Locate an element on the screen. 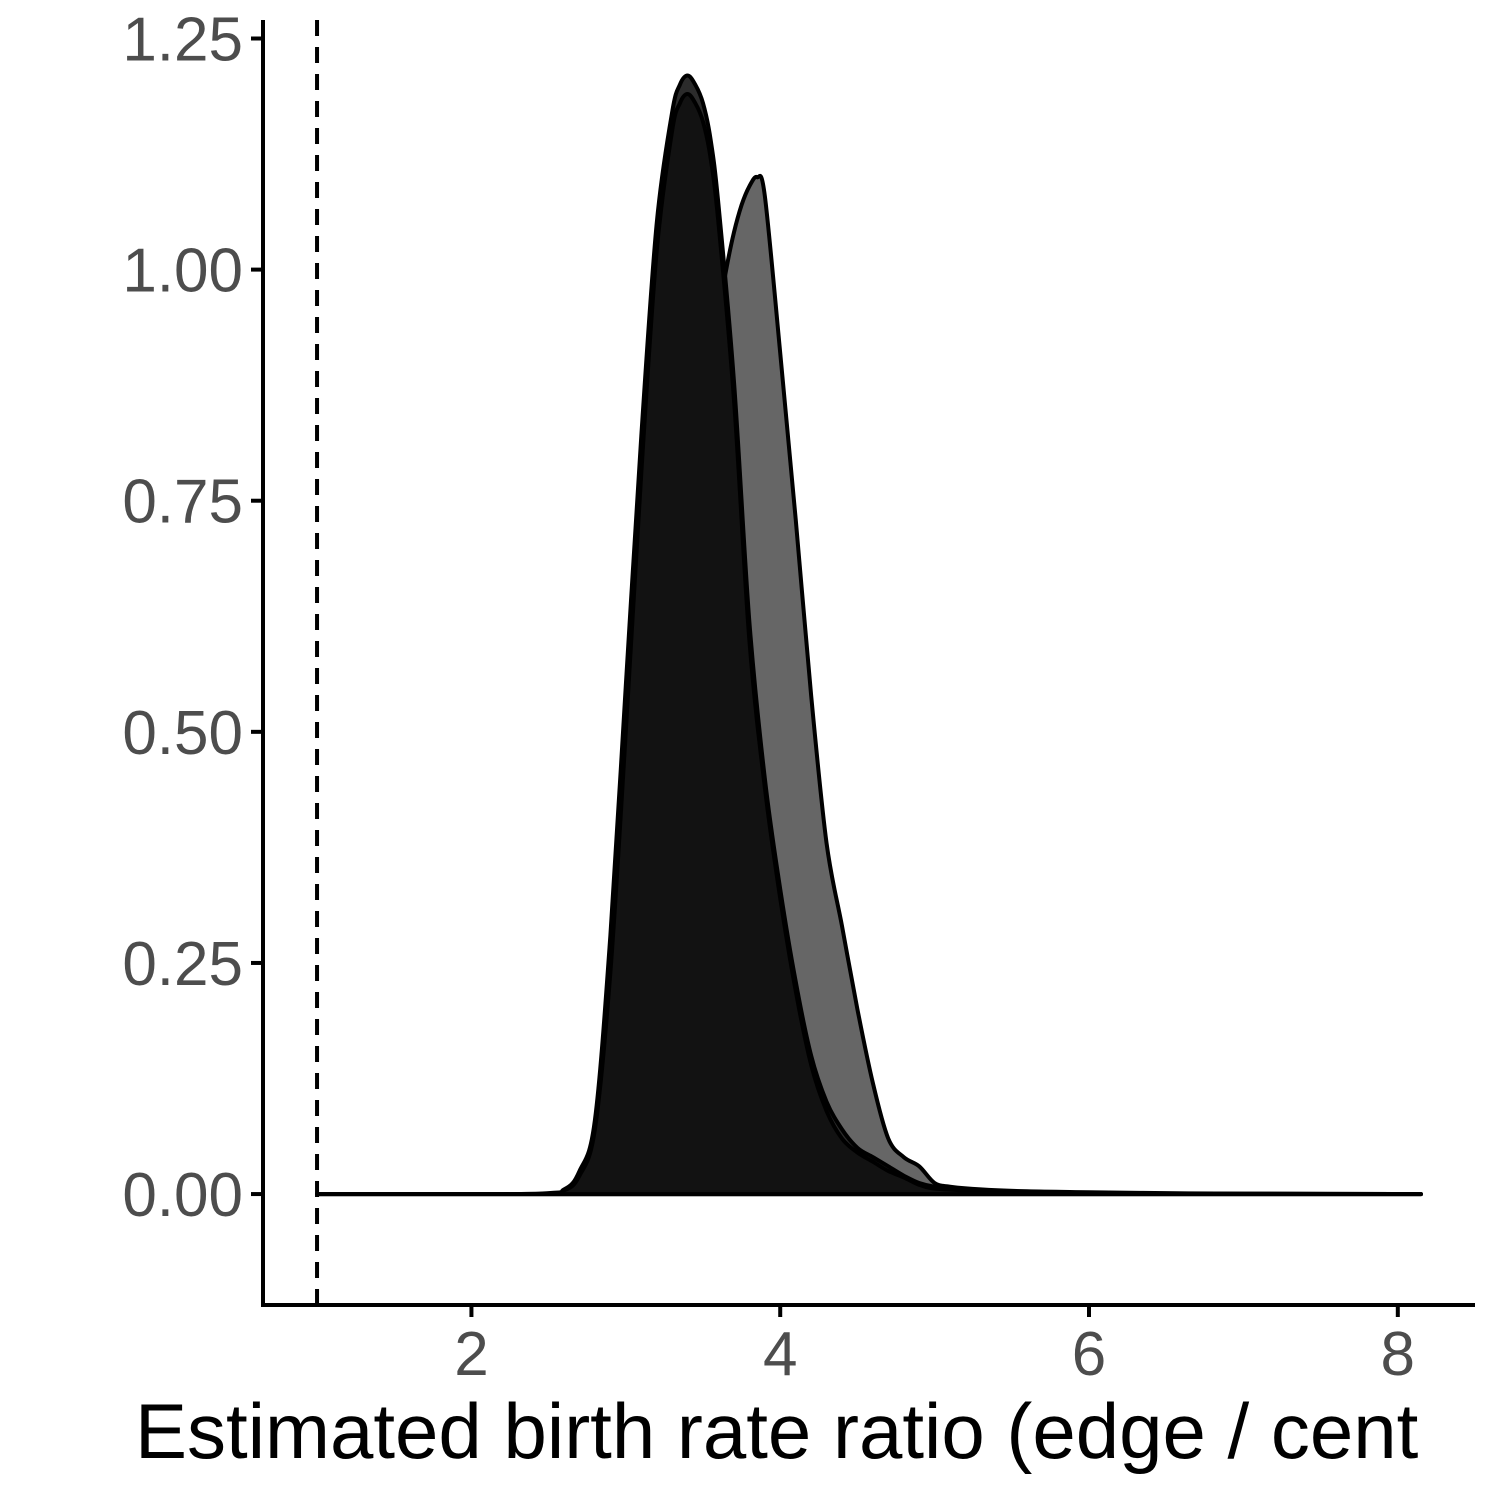  y-axis-ticks: 0.00 0.25 0.50 0.75 1.00 1.25 is located at coordinates (192, 617).